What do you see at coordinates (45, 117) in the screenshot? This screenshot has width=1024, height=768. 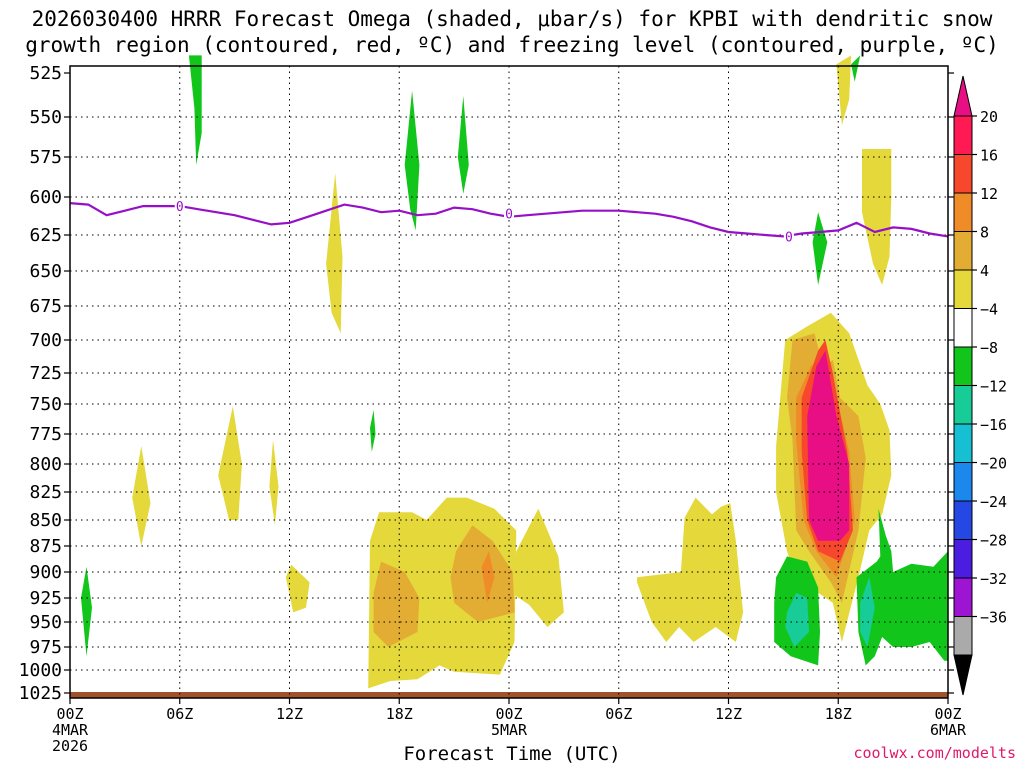 I see `y-tick-label: 550` at bounding box center [45, 117].